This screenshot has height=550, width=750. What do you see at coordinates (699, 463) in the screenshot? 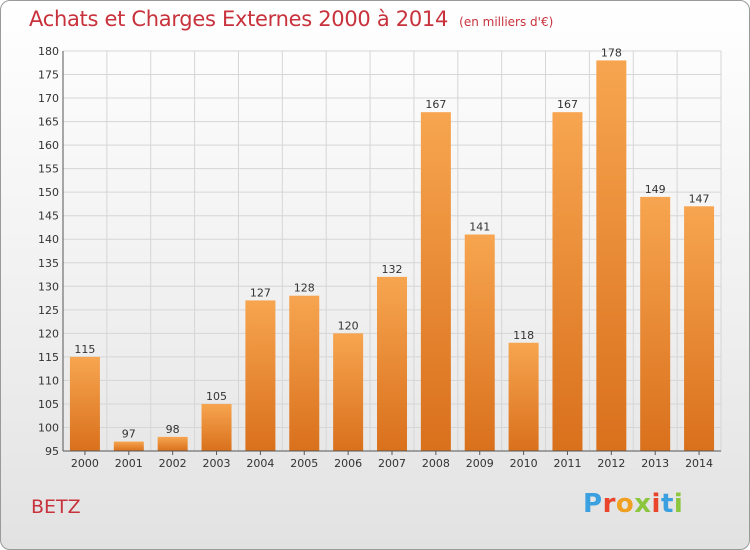
I see `x-tick-label: 2014` at bounding box center [699, 463].